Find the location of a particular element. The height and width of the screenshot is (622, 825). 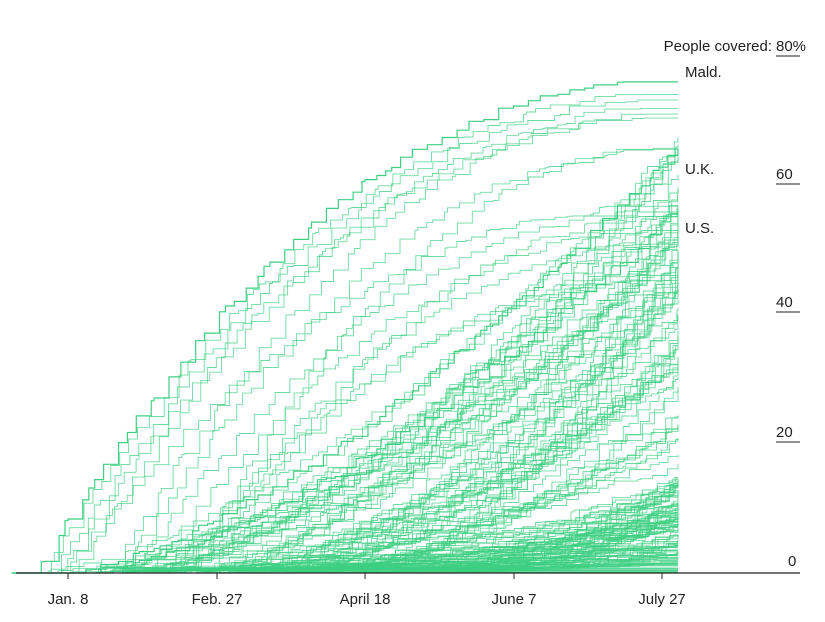

x-tick-label: July 27 is located at coordinates (662, 599).